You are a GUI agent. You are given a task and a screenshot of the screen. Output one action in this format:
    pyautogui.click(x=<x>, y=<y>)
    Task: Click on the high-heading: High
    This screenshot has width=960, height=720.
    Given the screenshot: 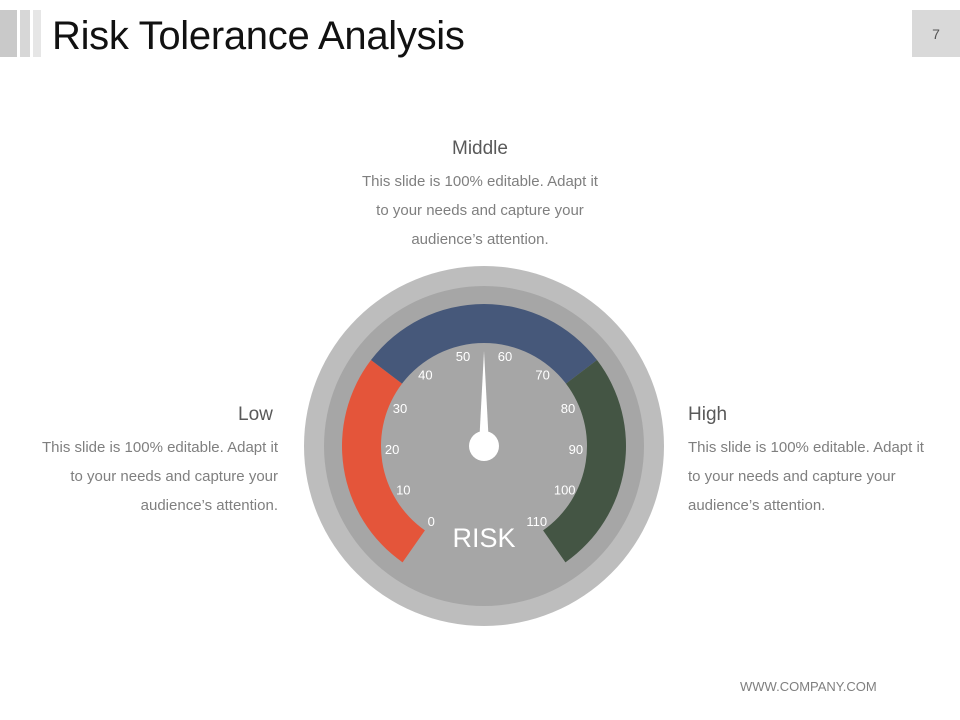 What is the action you would take?
    pyautogui.click(x=708, y=414)
    